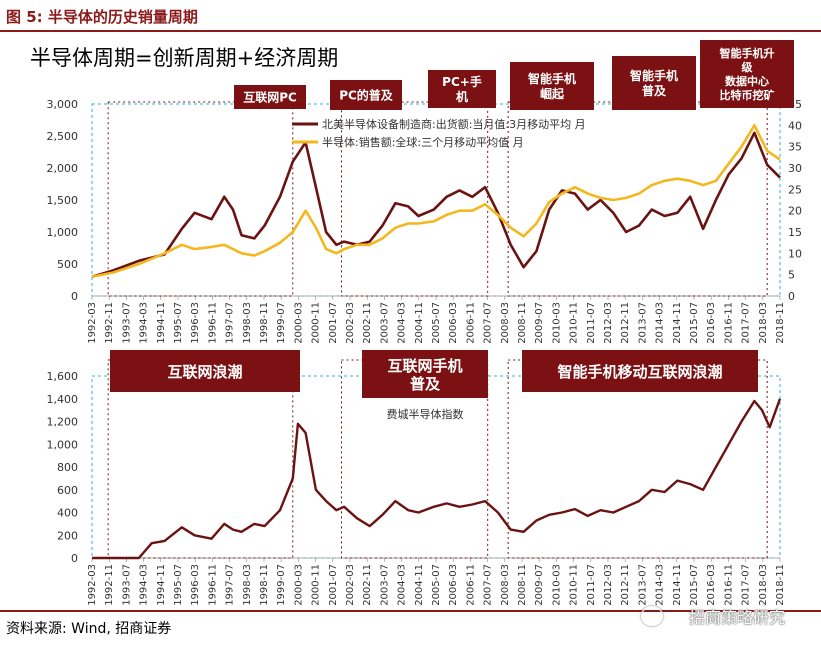  Describe the element at coordinates (67, 264) in the screenshot. I see `y-left-tick-label: 500` at that location.